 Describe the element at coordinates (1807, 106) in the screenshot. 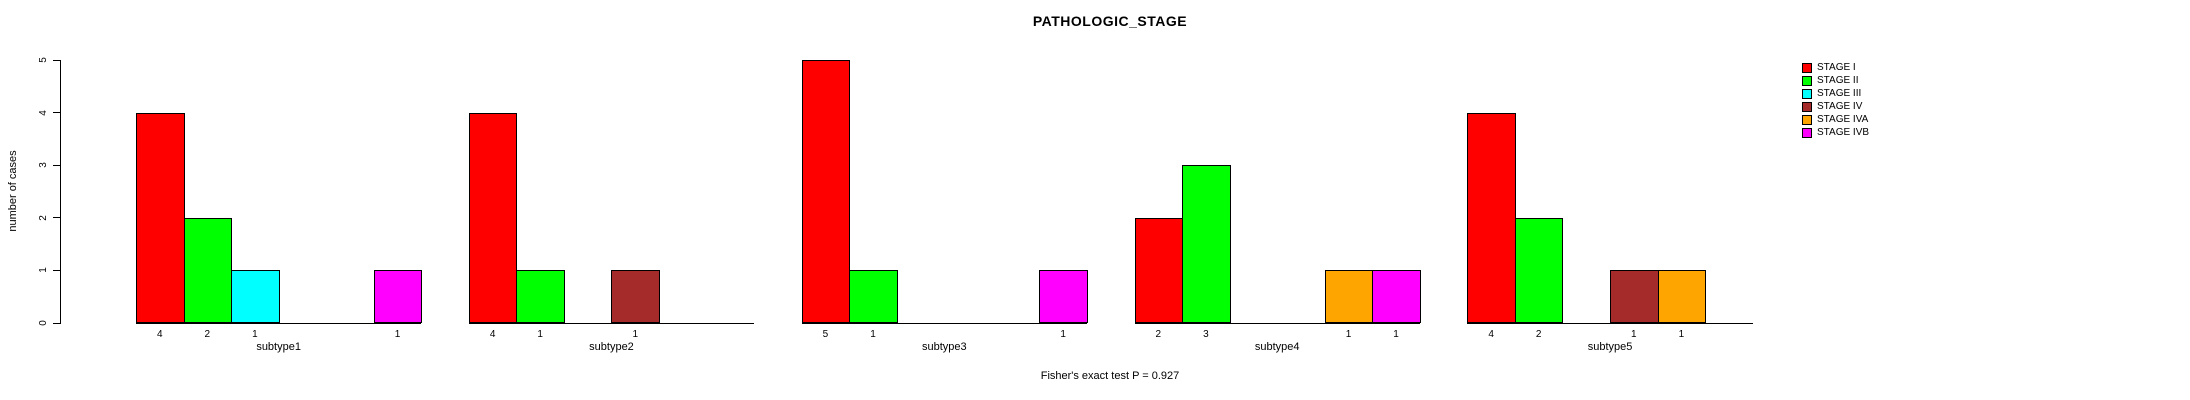

I see `legend-swatch-stage-iv` at that location.